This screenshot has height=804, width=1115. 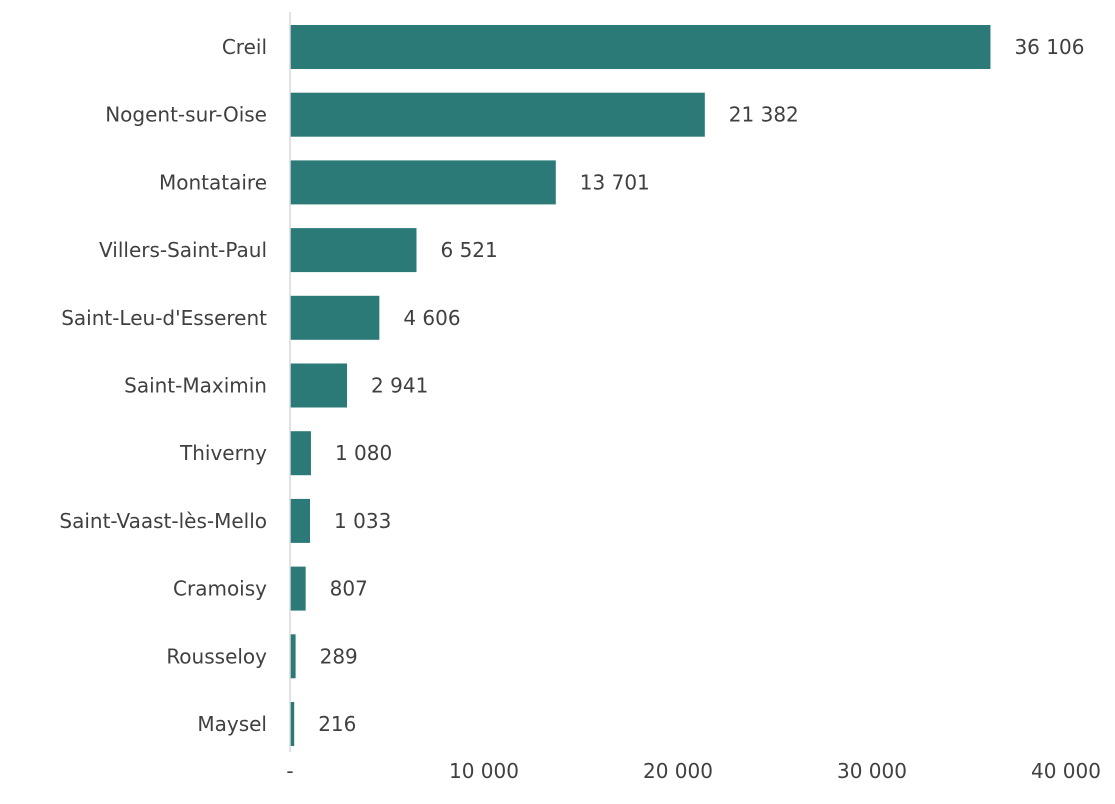 I want to click on x-tick-label: -, so click(x=289, y=771).